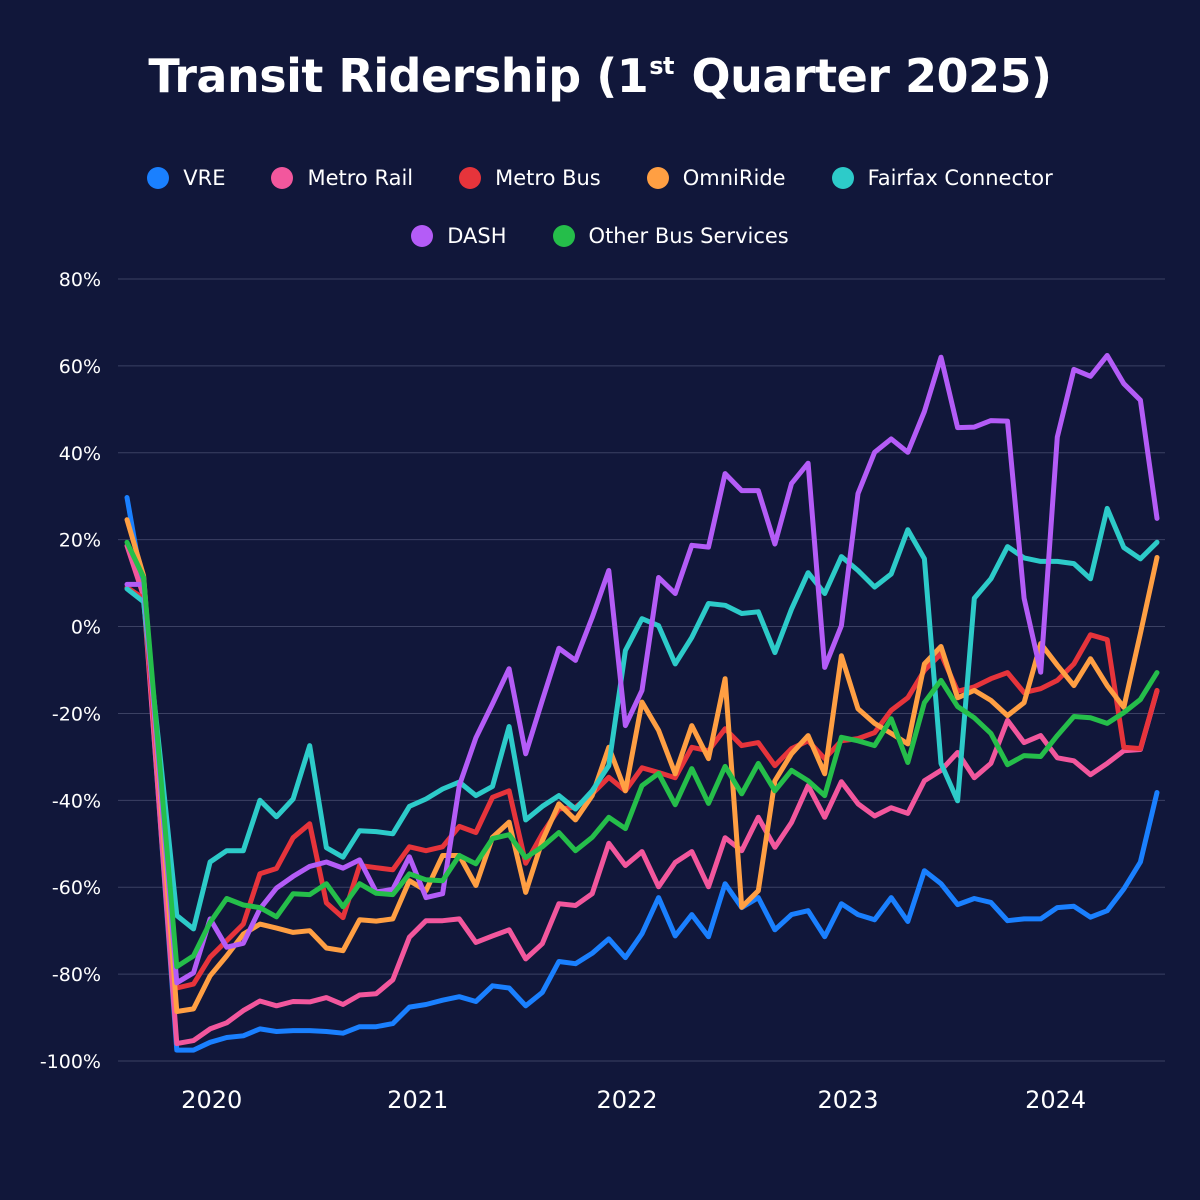 The height and width of the screenshot is (1200, 1200). What do you see at coordinates (80, 541) in the screenshot?
I see `y-tick-label: 20%` at bounding box center [80, 541].